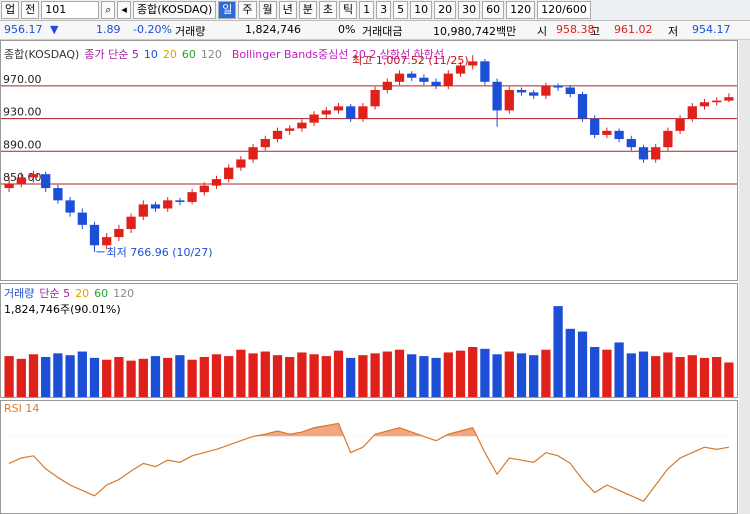  What do you see at coordinates (493, 10) in the screenshot?
I see `interval: 60` at bounding box center [493, 10].